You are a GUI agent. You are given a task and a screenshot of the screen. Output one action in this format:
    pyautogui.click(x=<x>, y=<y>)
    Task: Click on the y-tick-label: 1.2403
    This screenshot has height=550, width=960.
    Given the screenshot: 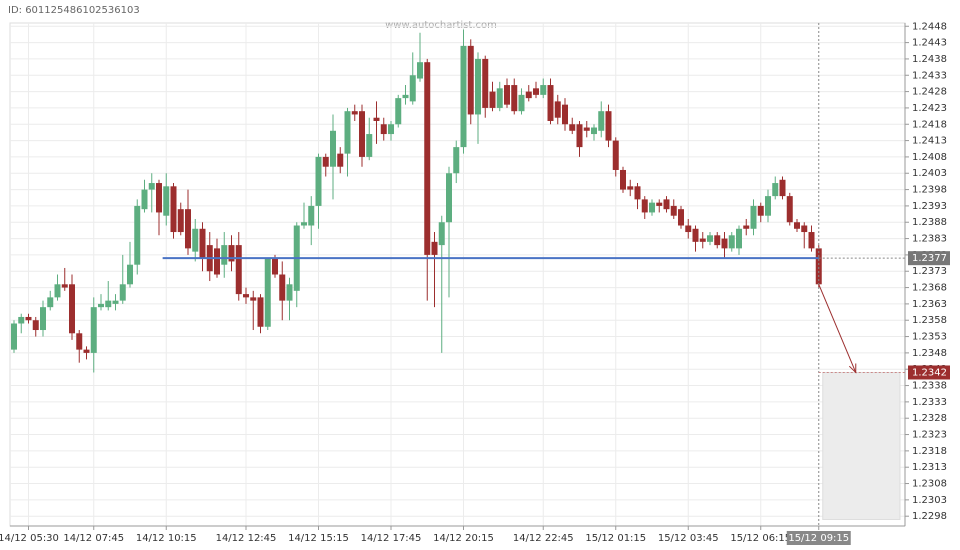 What is the action you would take?
    pyautogui.click(x=929, y=173)
    